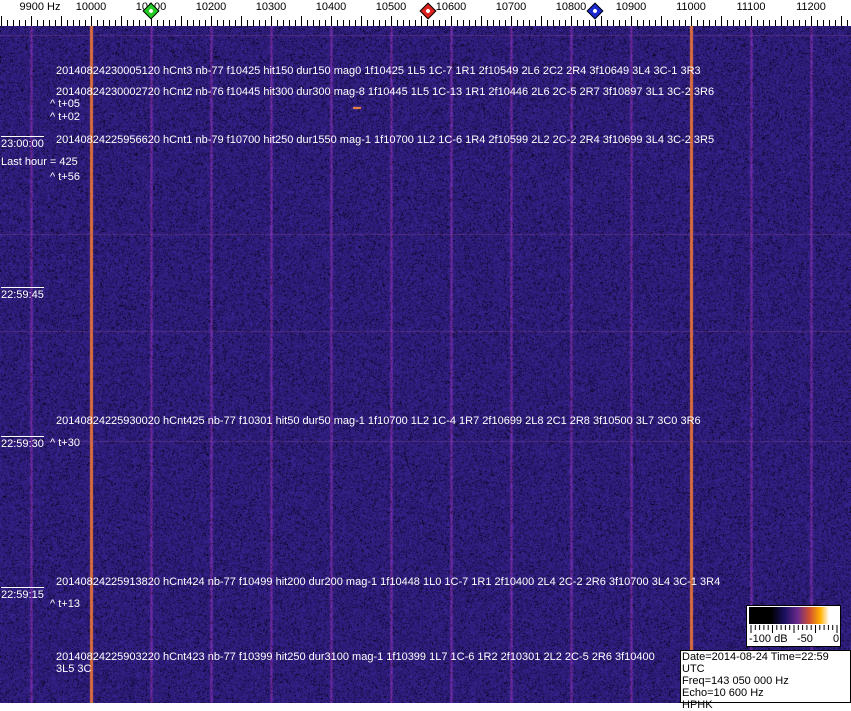 The width and height of the screenshot is (851, 711). I want to click on axis-ticks, so click(424, 21).